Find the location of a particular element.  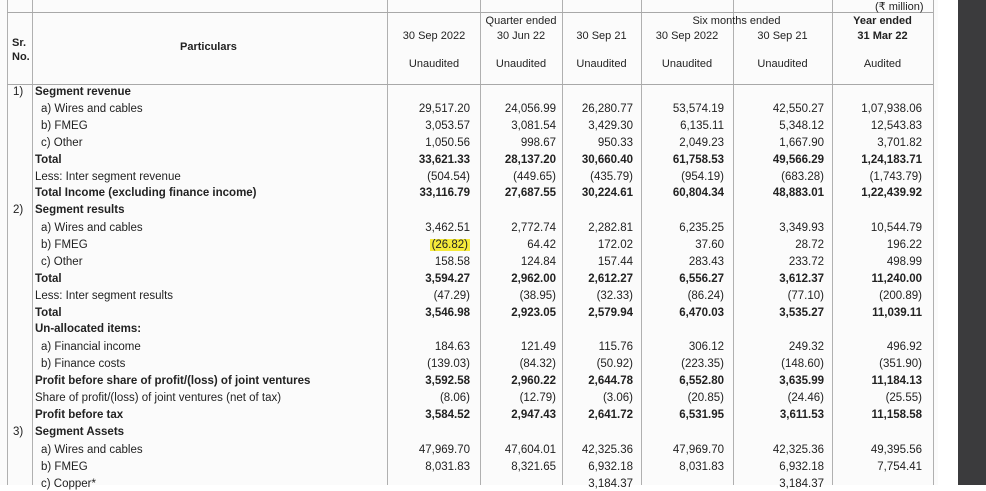

table-cell: 49,566.29 is located at coordinates (798, 160).